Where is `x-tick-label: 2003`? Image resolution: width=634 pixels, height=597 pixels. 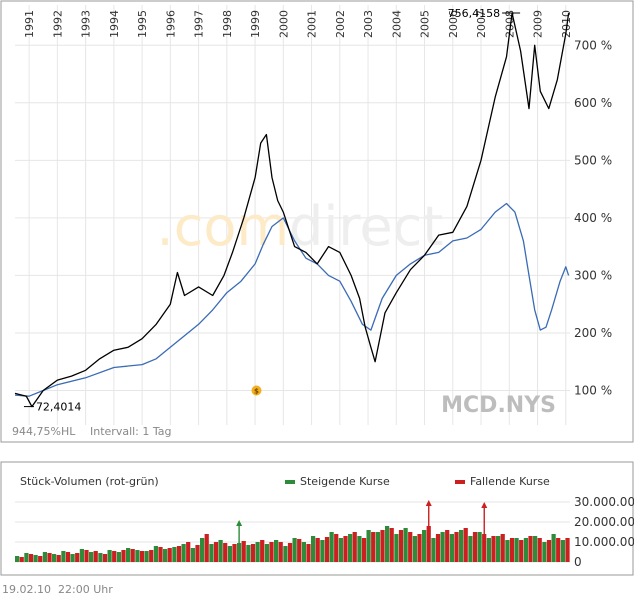 x-tick-label: 2003 is located at coordinates (368, 24).